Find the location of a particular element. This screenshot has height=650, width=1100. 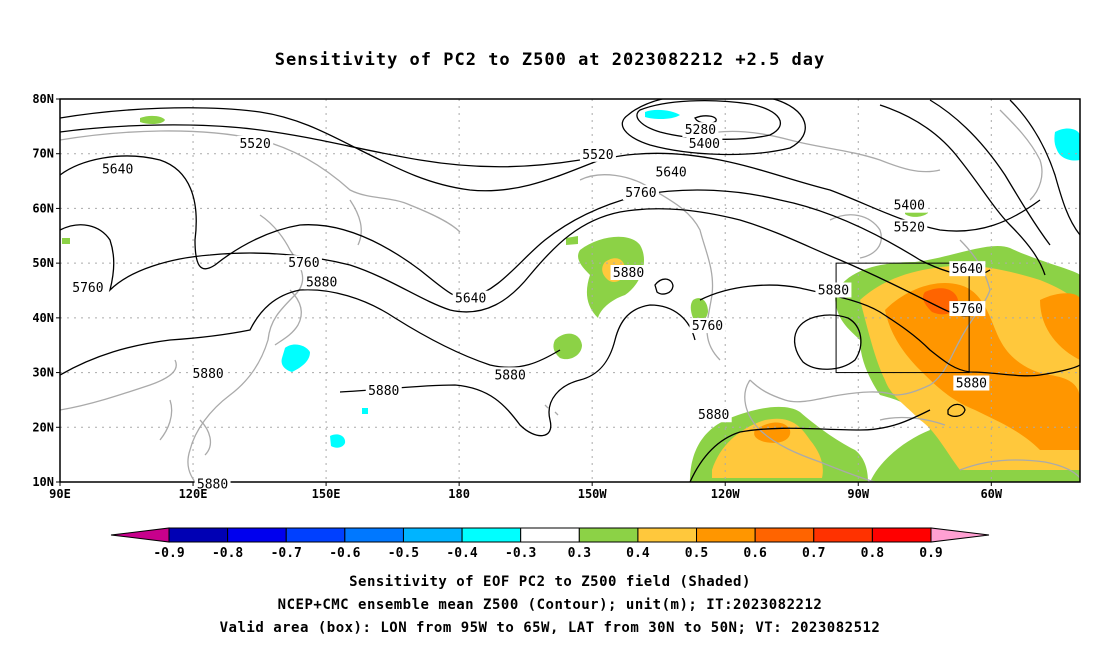

coast-hawaii is located at coordinates (551, 410).